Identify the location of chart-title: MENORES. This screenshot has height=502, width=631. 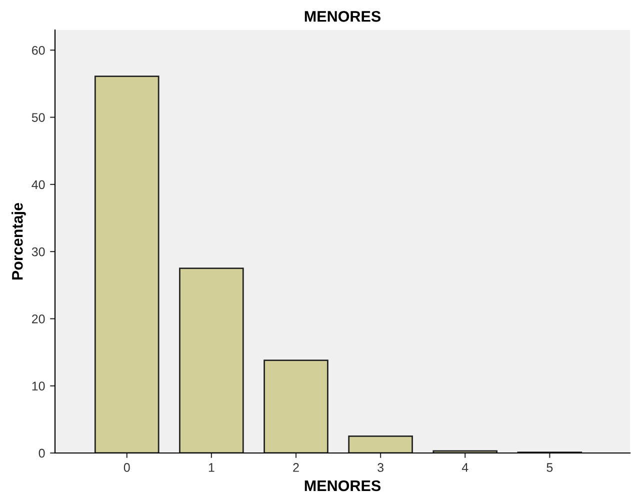
(342, 16).